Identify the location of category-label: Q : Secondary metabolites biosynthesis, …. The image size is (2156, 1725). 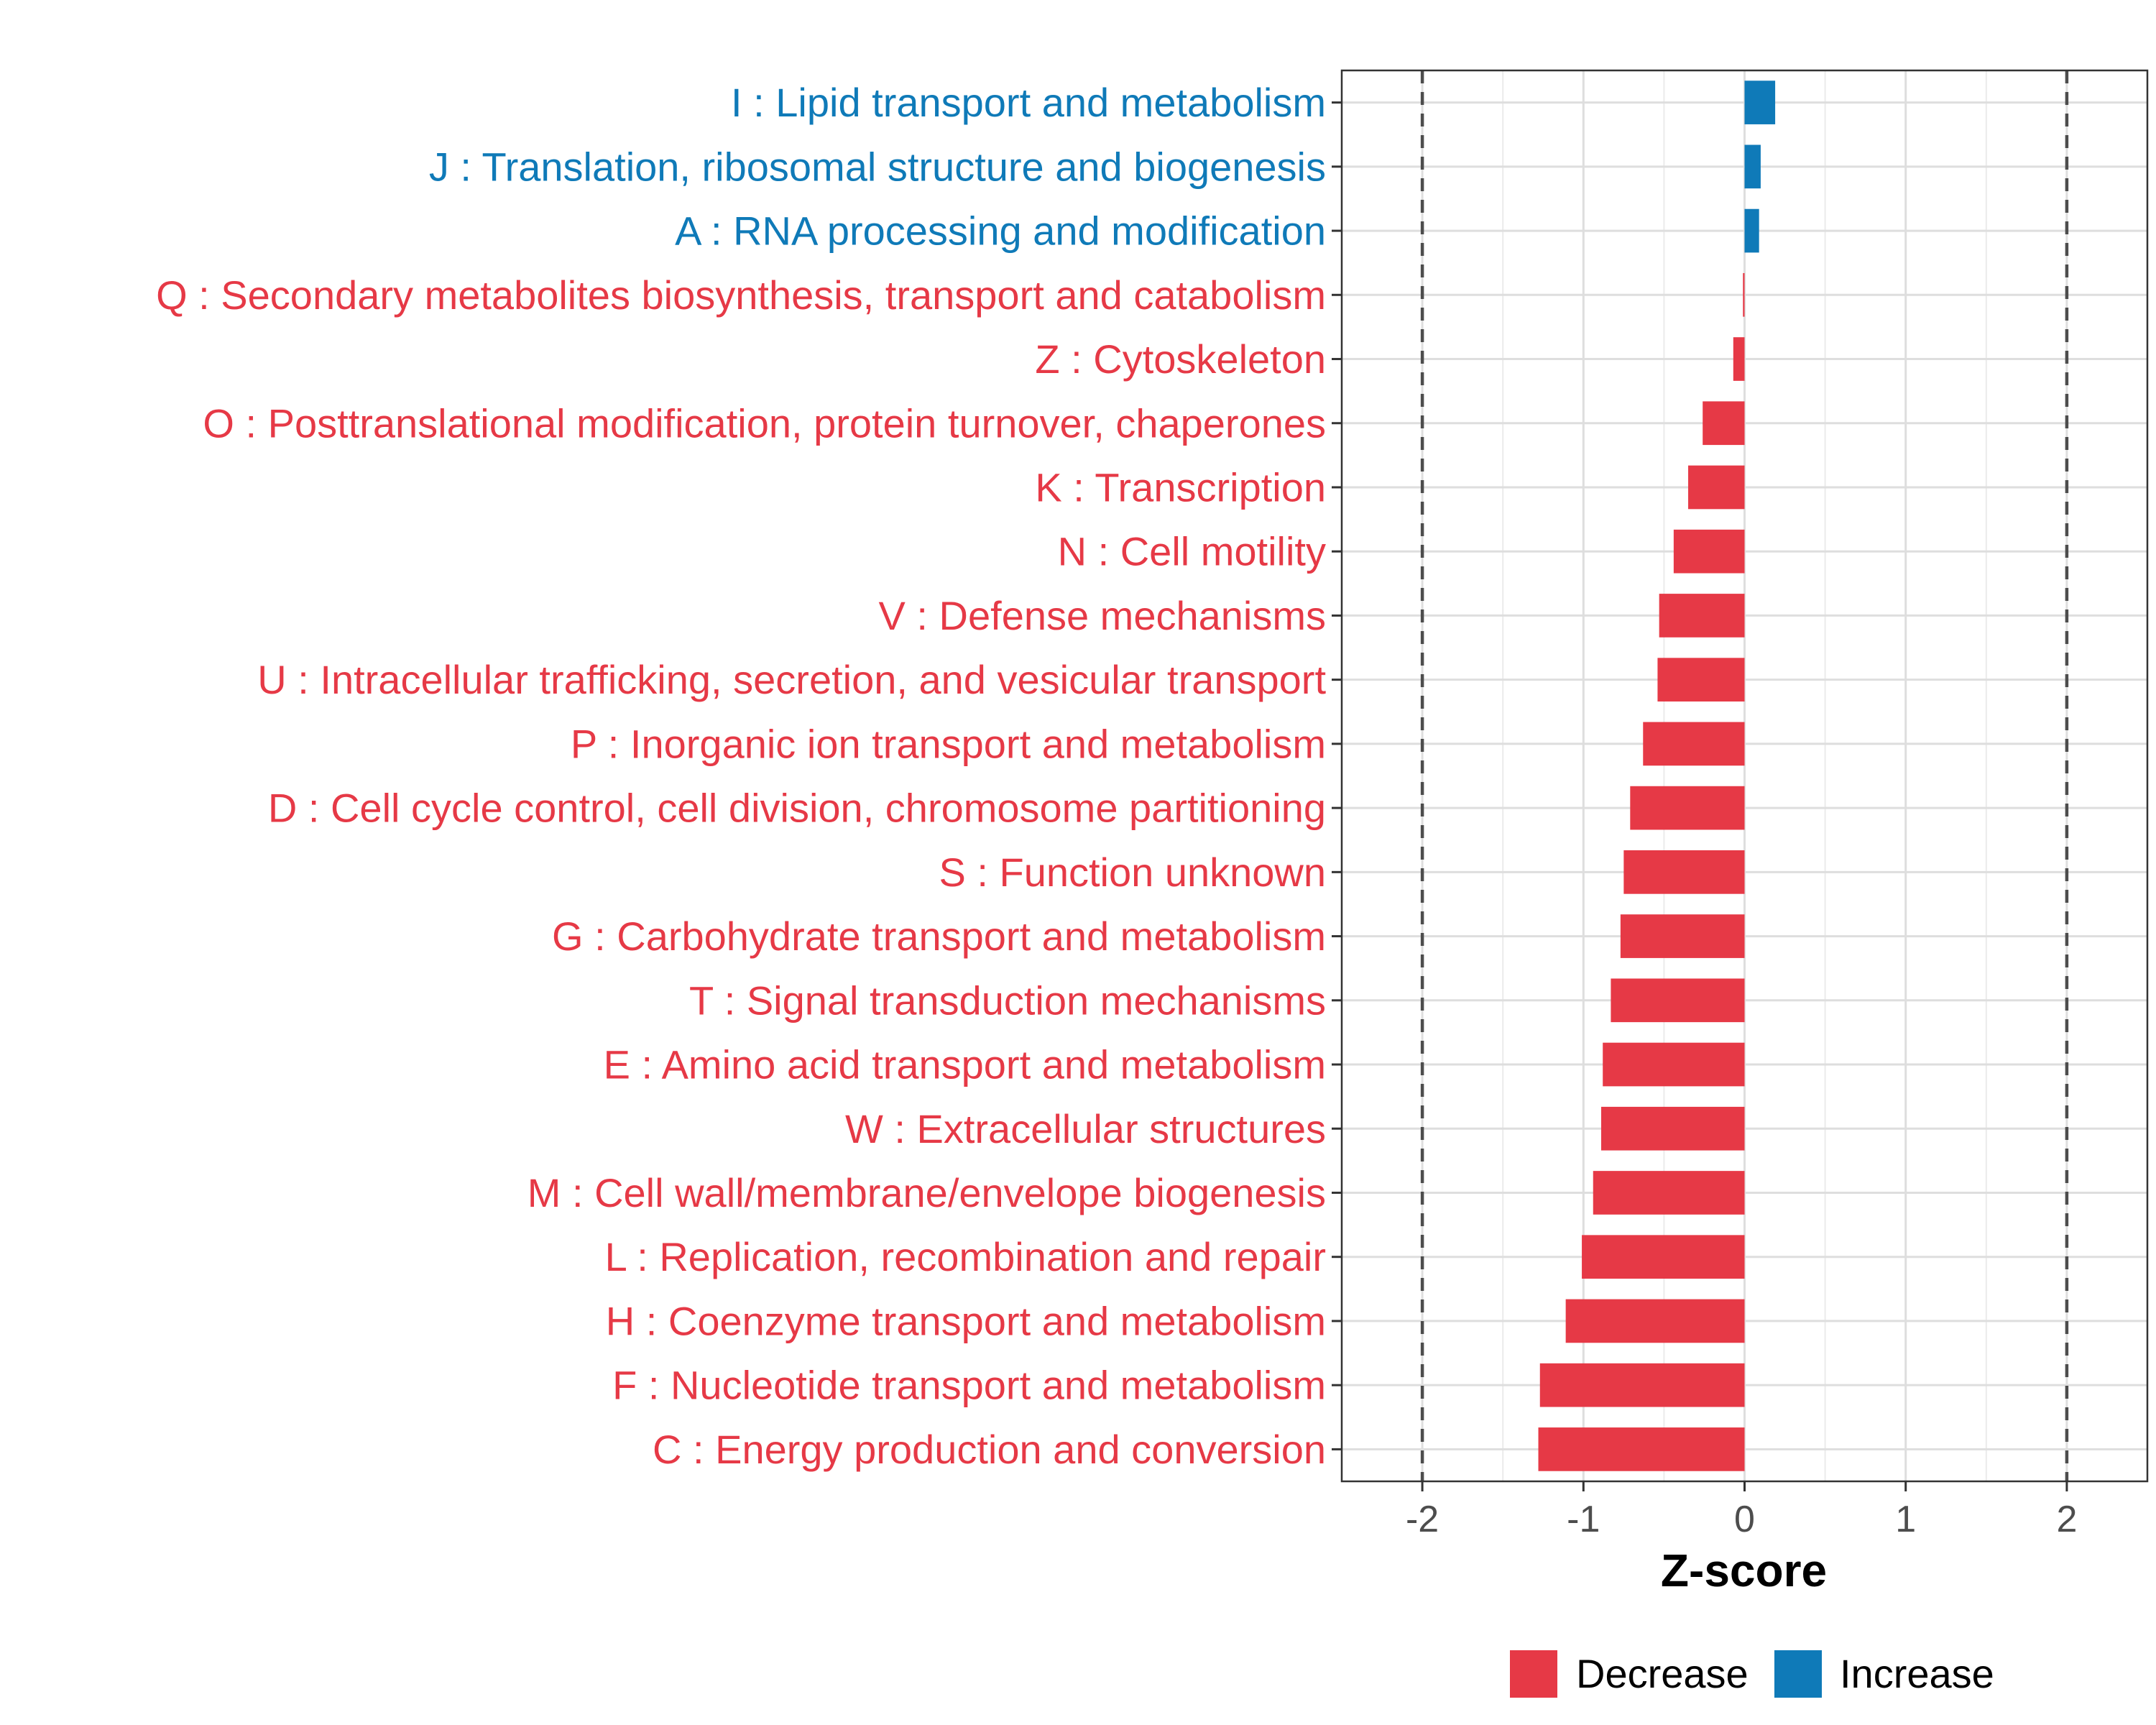
(741, 295).